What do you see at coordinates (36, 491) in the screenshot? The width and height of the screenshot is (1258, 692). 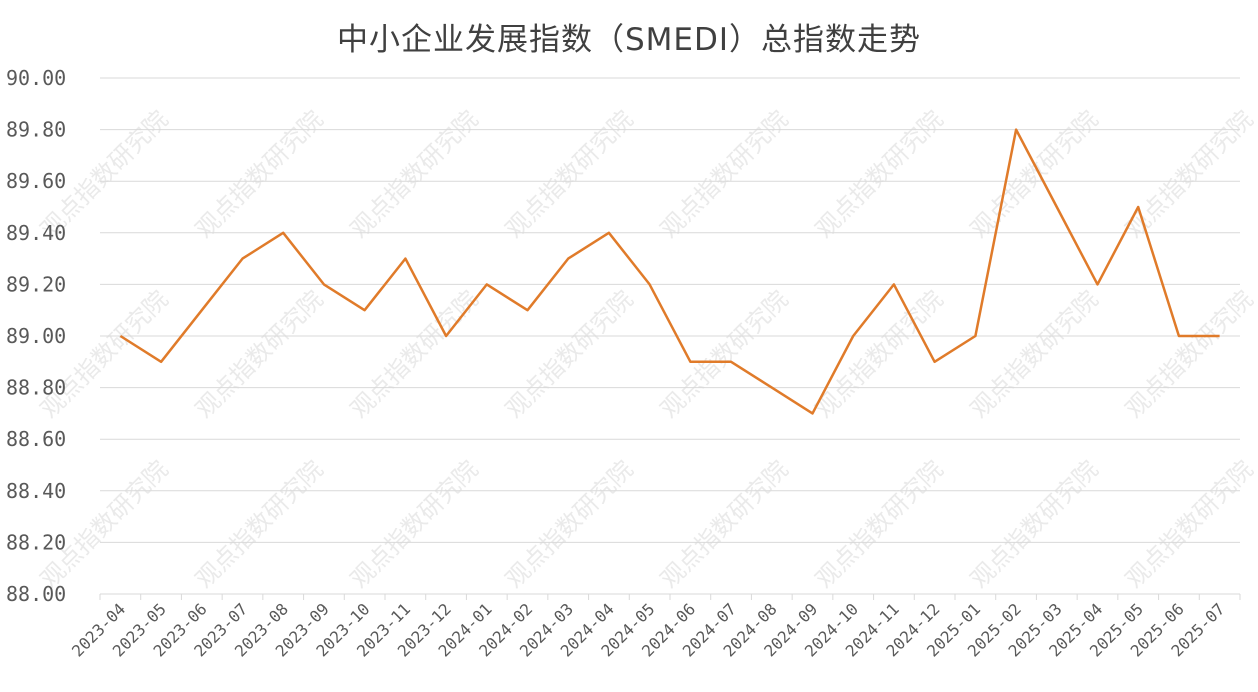 I see `y-tick-label: 88.40` at bounding box center [36, 491].